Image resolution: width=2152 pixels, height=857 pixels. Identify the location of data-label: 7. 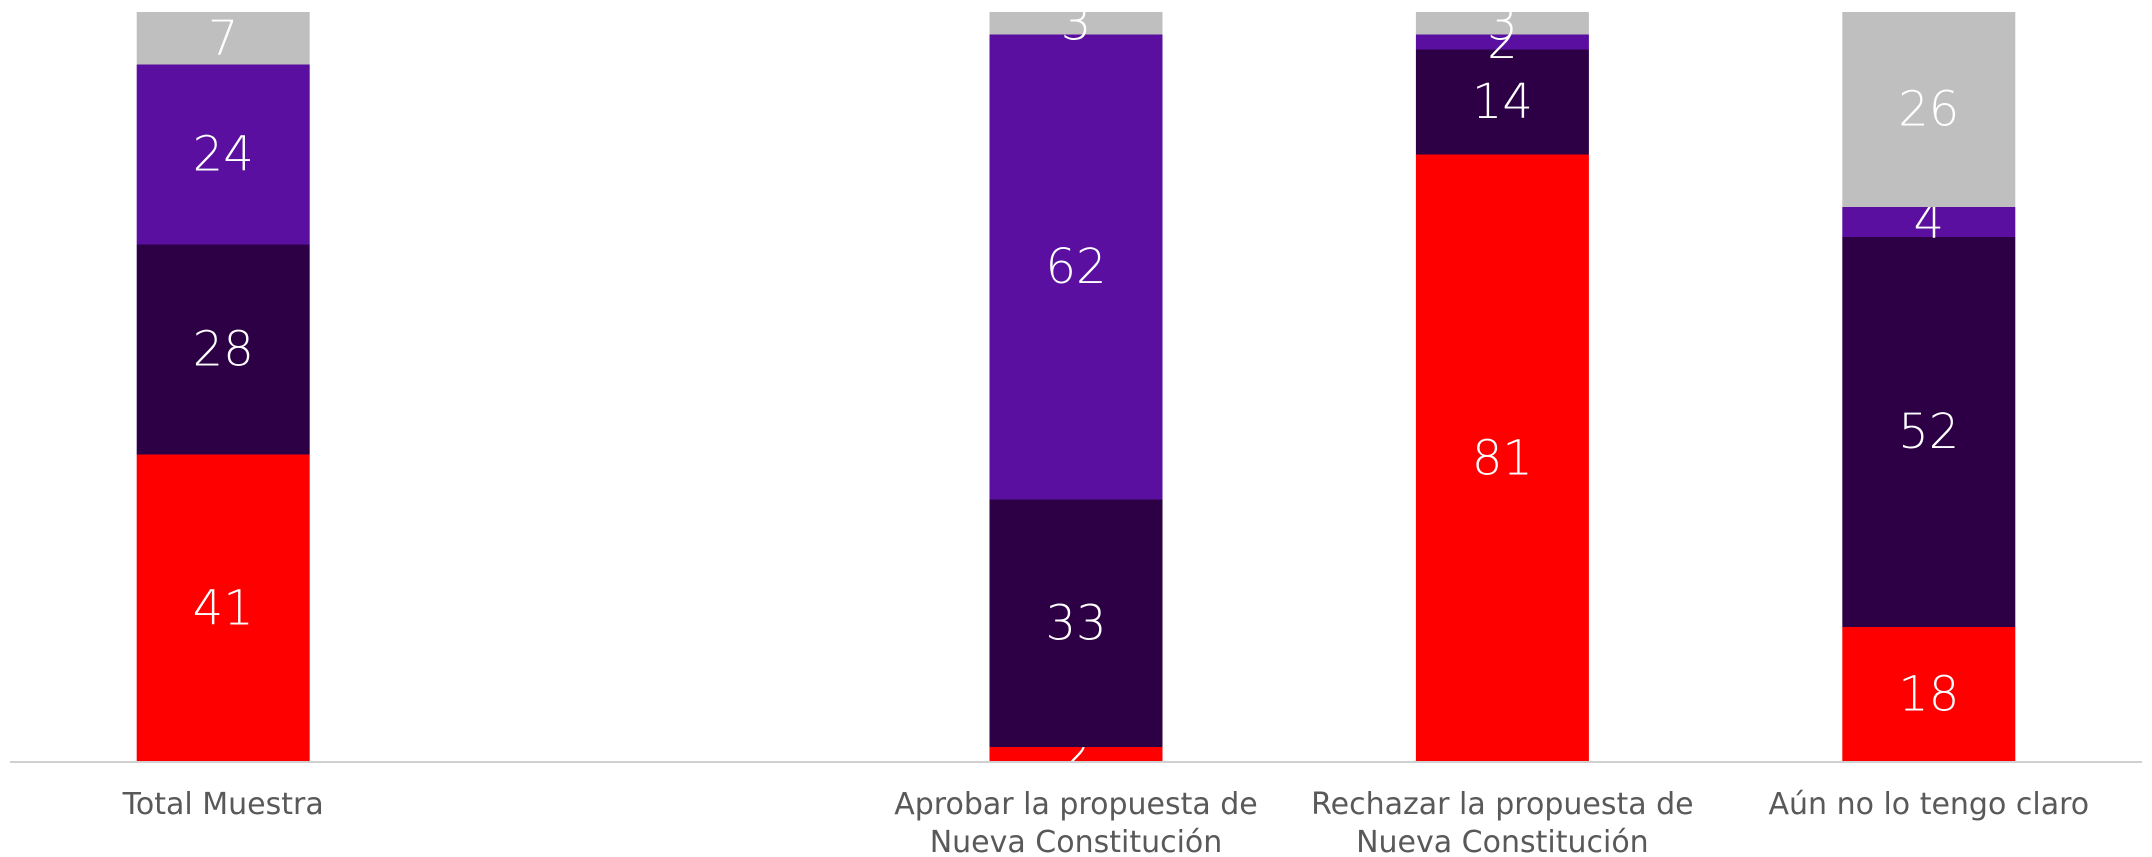
(223, 38).